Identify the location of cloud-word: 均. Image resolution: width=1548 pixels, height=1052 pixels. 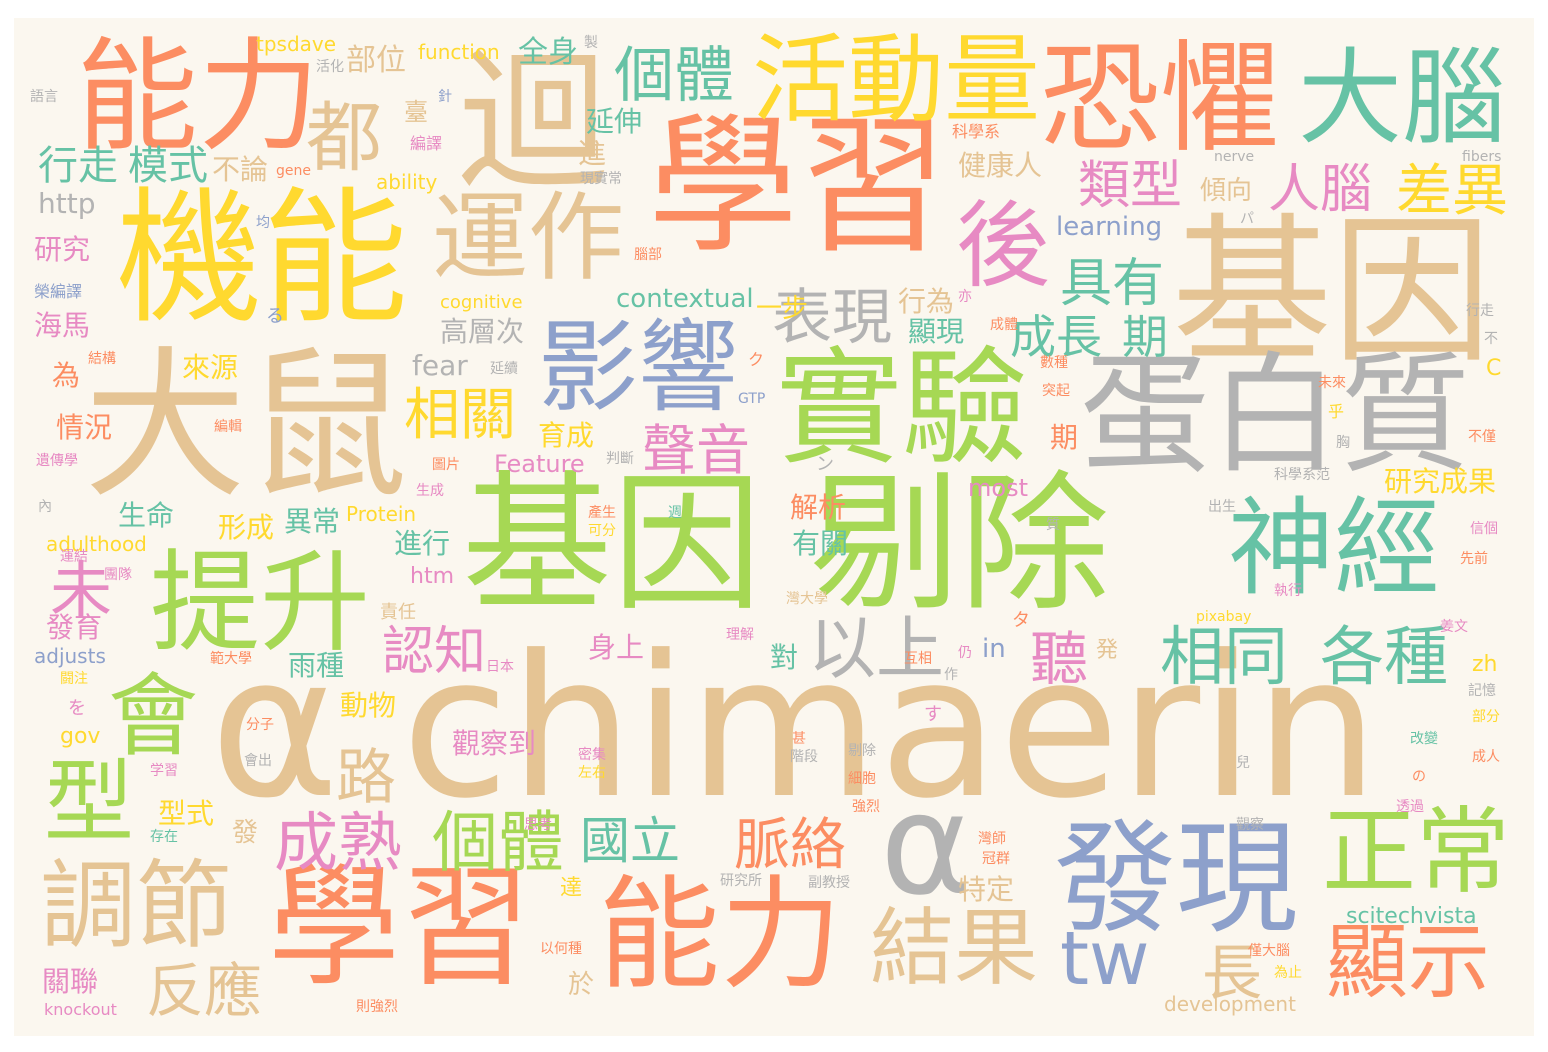
(263, 223).